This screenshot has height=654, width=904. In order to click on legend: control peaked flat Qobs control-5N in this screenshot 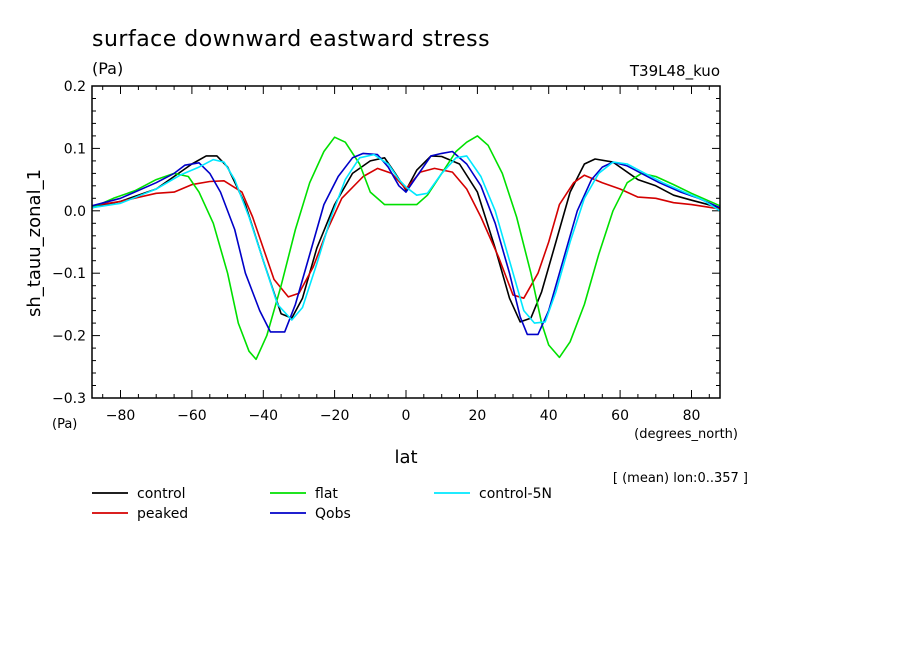, I will do `click(322, 504)`.